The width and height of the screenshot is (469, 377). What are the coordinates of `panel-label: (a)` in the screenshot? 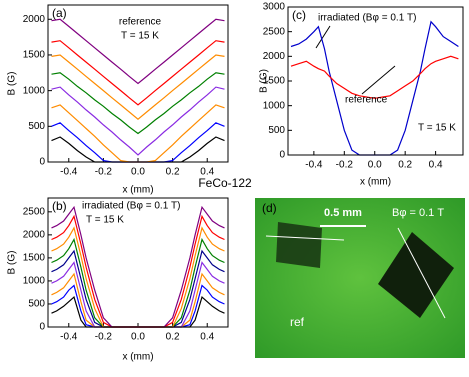 It's located at (59, 13).